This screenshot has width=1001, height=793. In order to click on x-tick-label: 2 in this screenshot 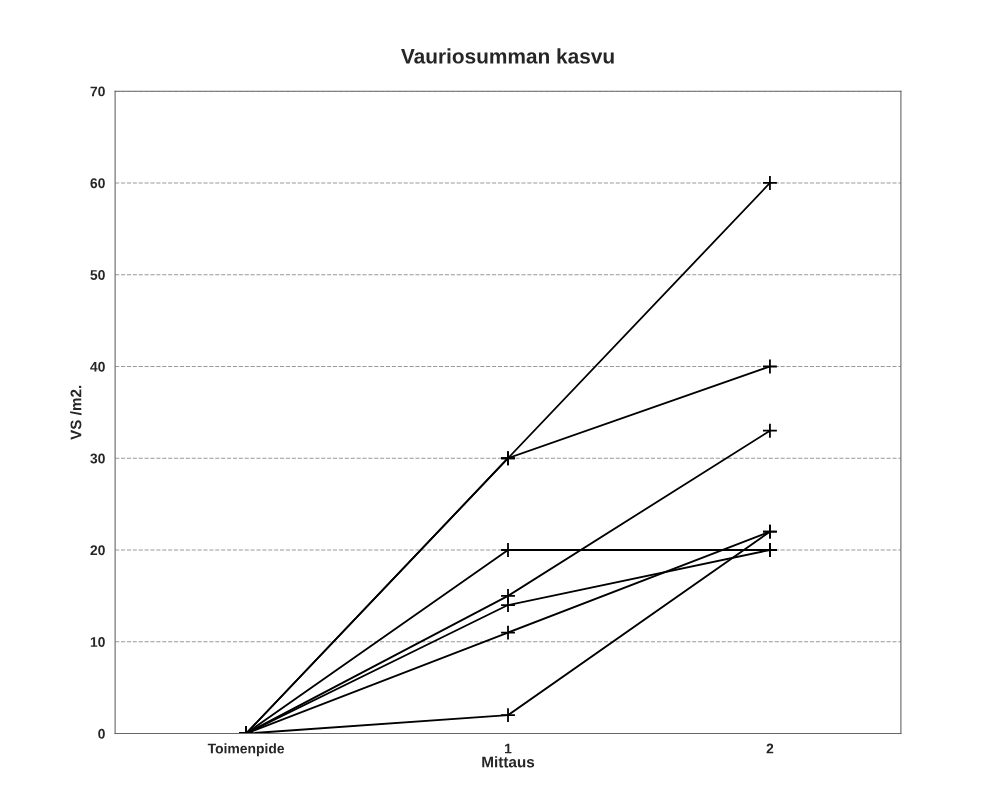, I will do `click(770, 748)`.